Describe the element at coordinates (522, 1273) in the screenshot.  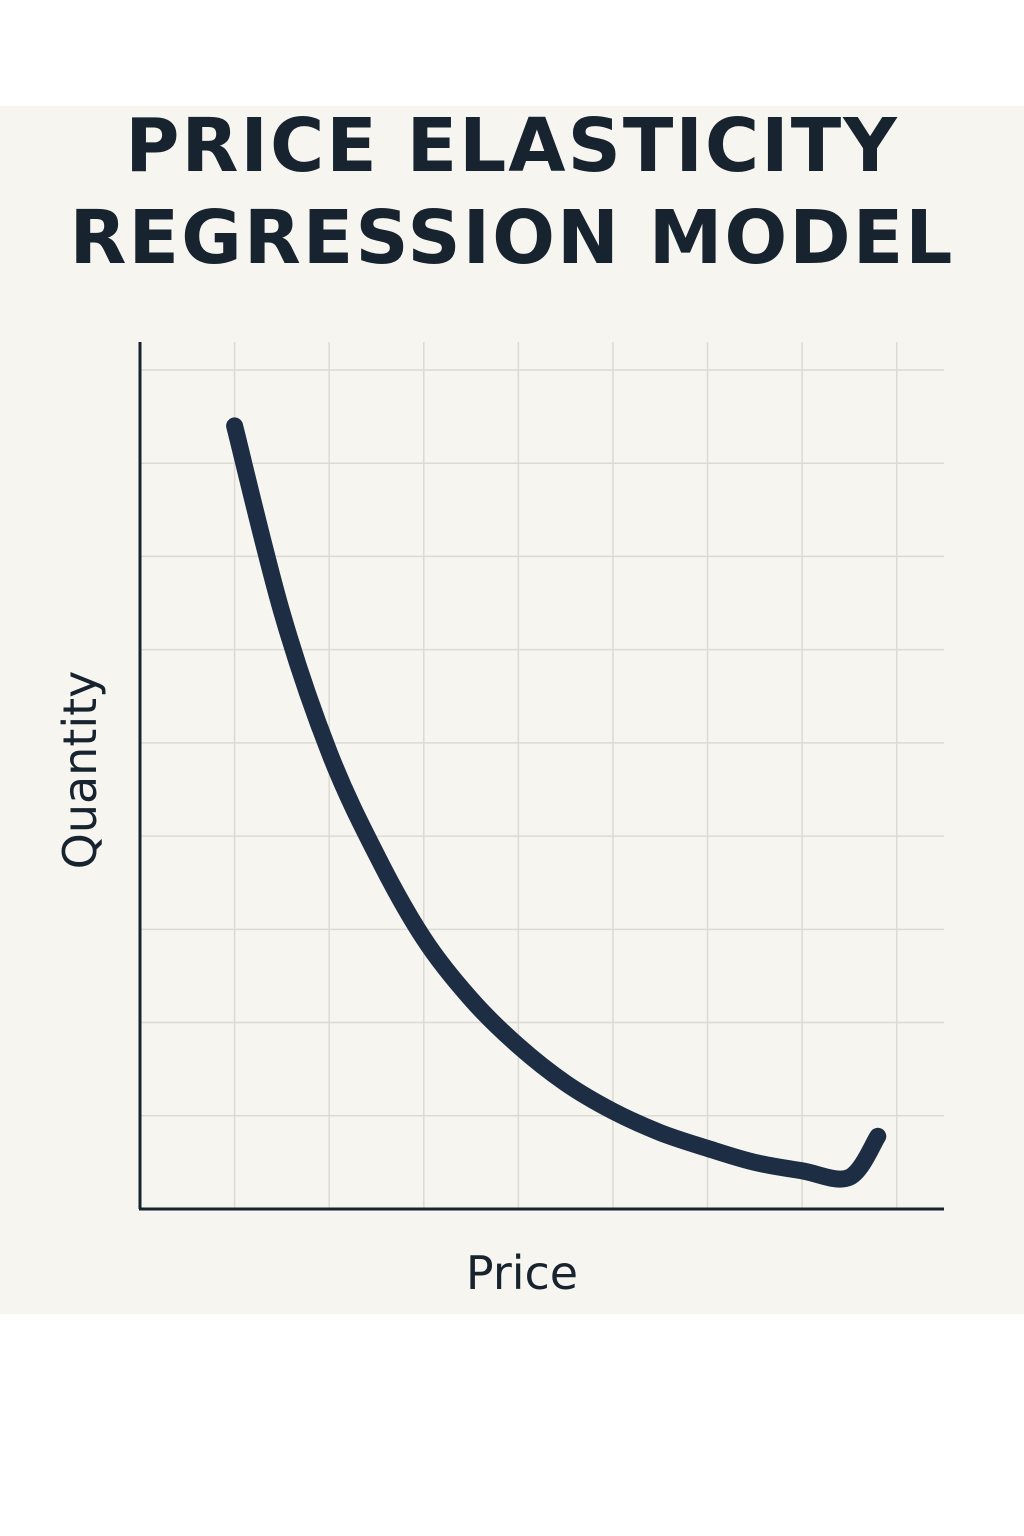
I see `x-axis-label: Price` at that location.